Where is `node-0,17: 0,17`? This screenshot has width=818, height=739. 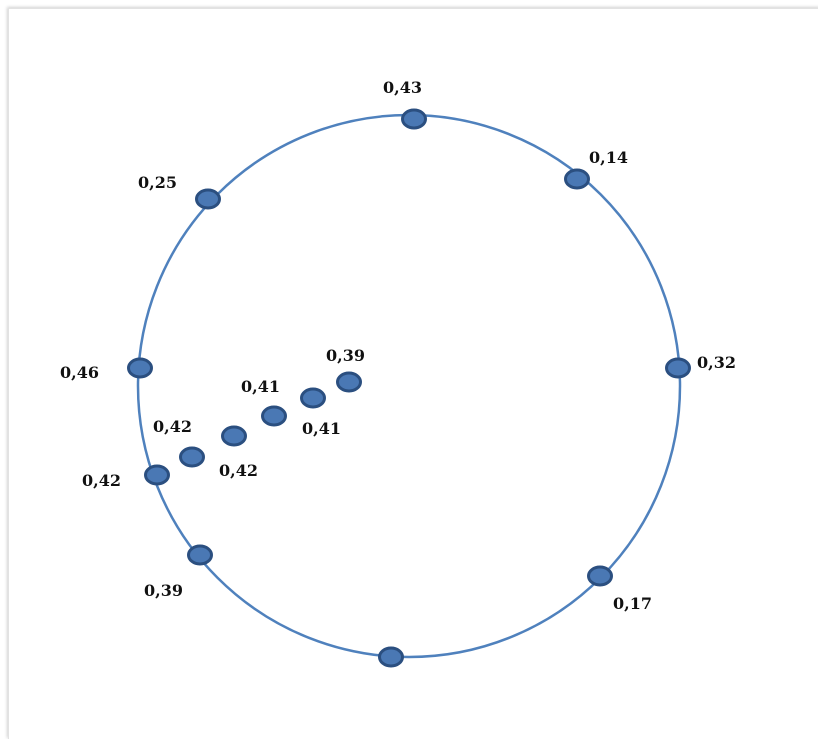
node-0,17: 0,17 is located at coordinates (619, 589).